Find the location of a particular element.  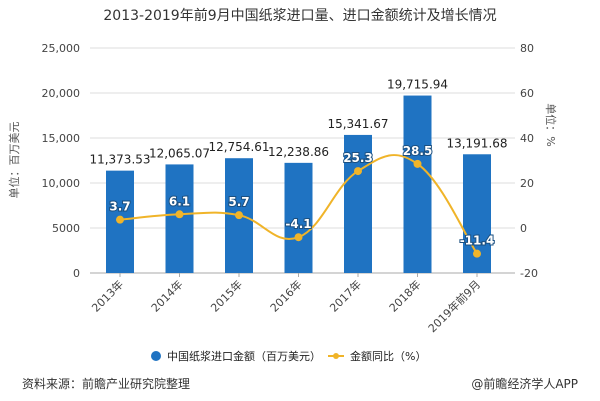

y-axis-label-right: 单位：% is located at coordinates (551, 124).